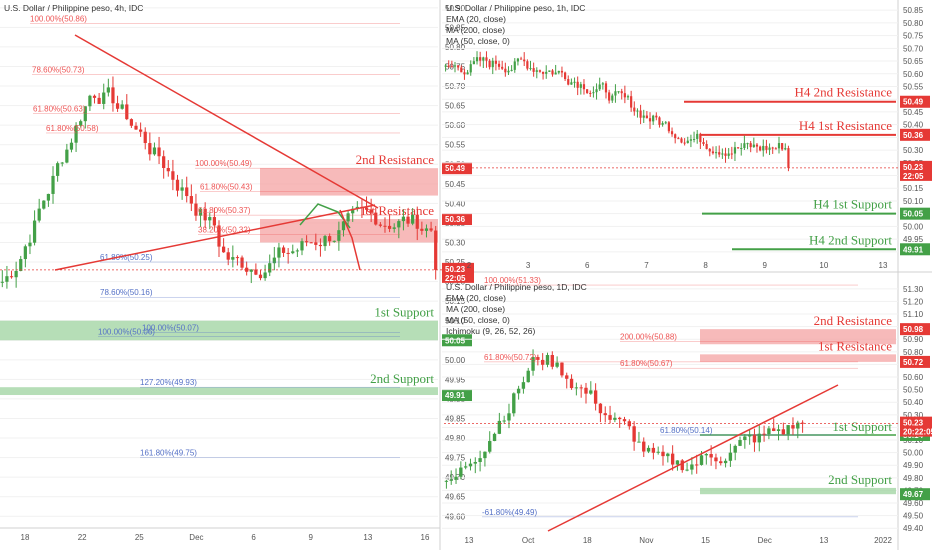  Describe the element at coordinates (850, 239) in the screenshot. I see `level-label: H4 2nd Support` at that location.